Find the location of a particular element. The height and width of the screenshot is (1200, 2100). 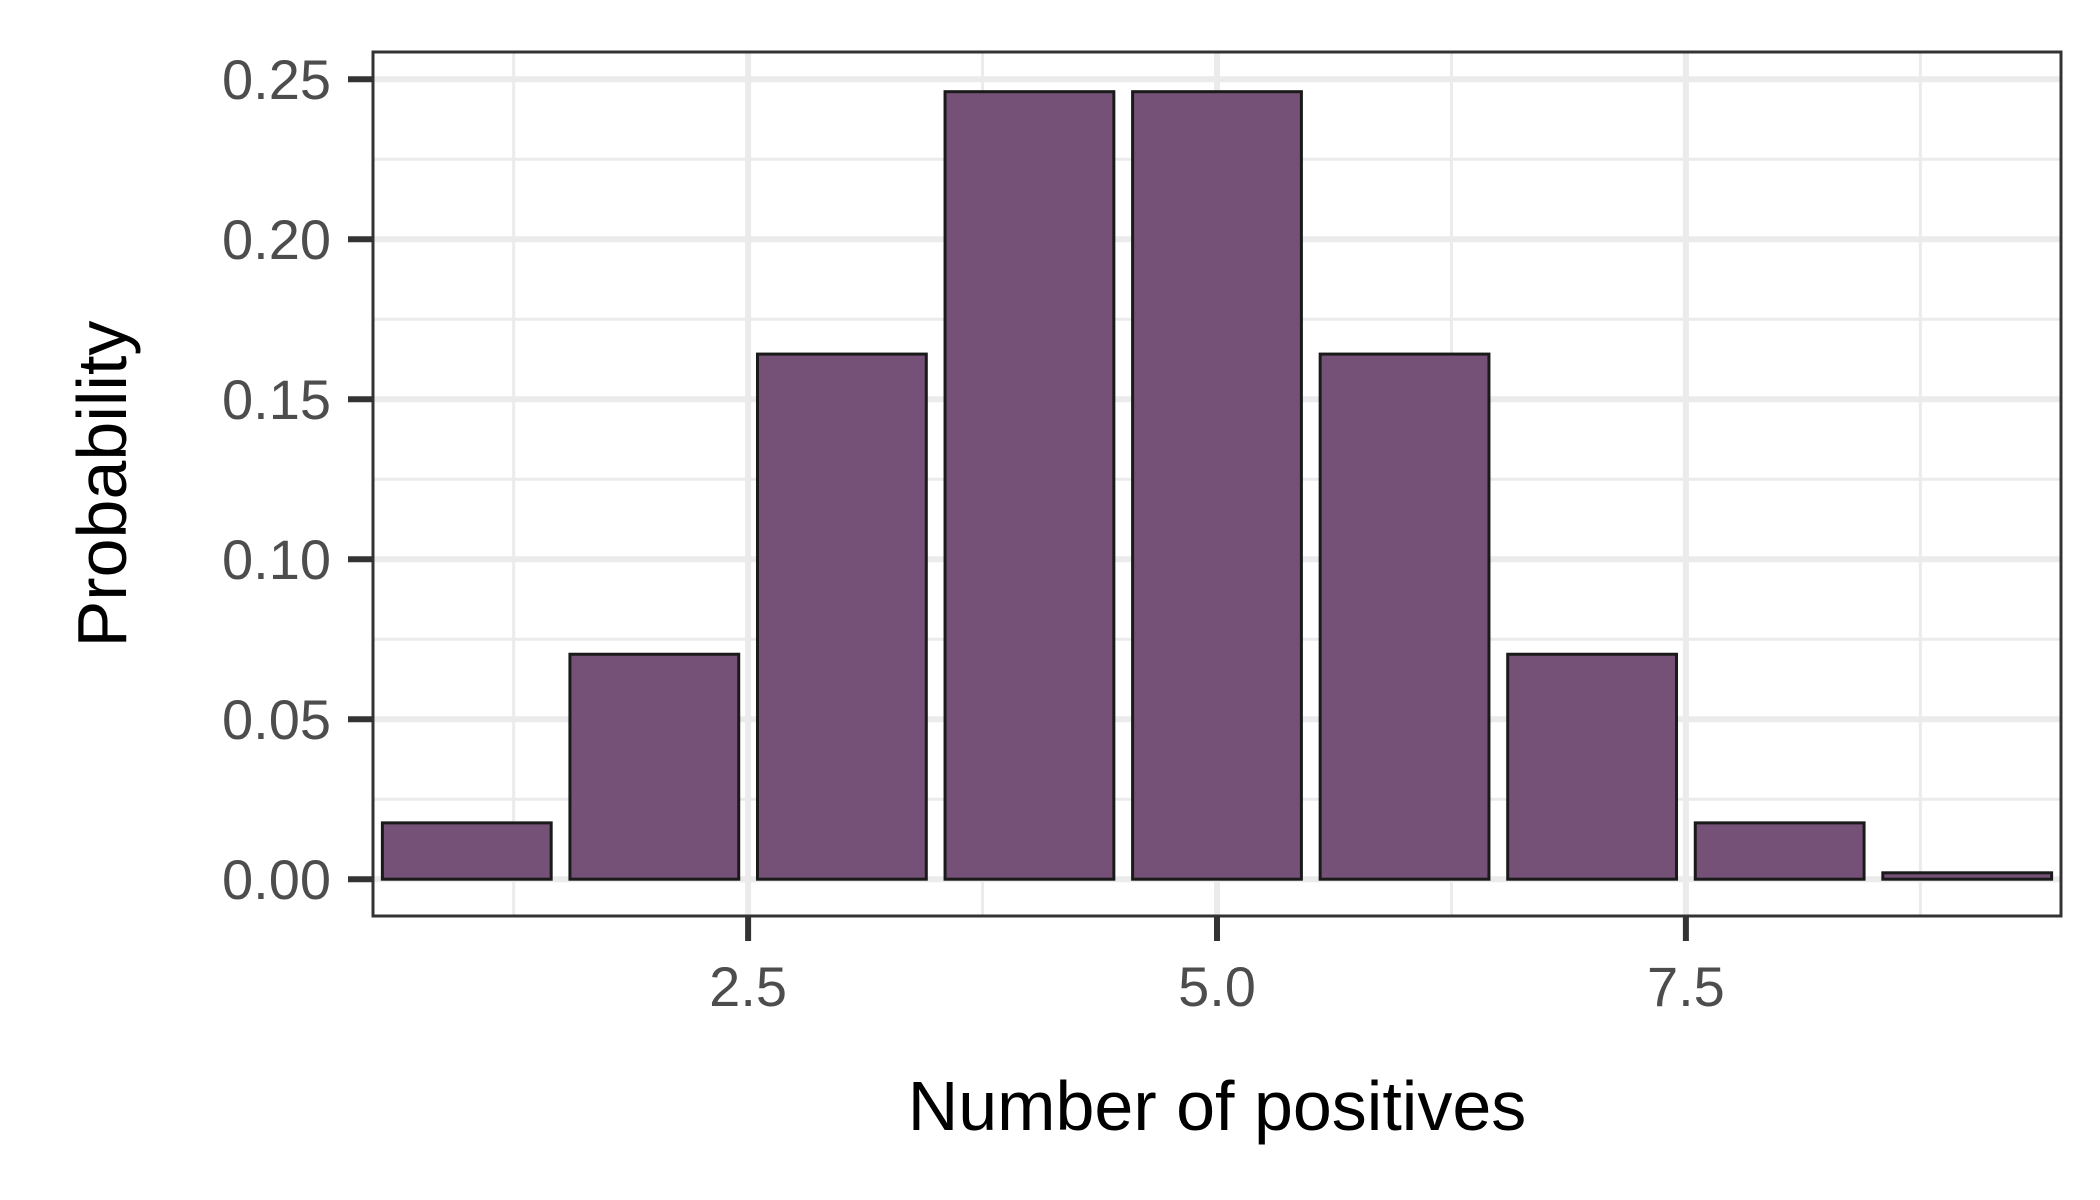

x-tick-label: 2.5 is located at coordinates (748, 986).